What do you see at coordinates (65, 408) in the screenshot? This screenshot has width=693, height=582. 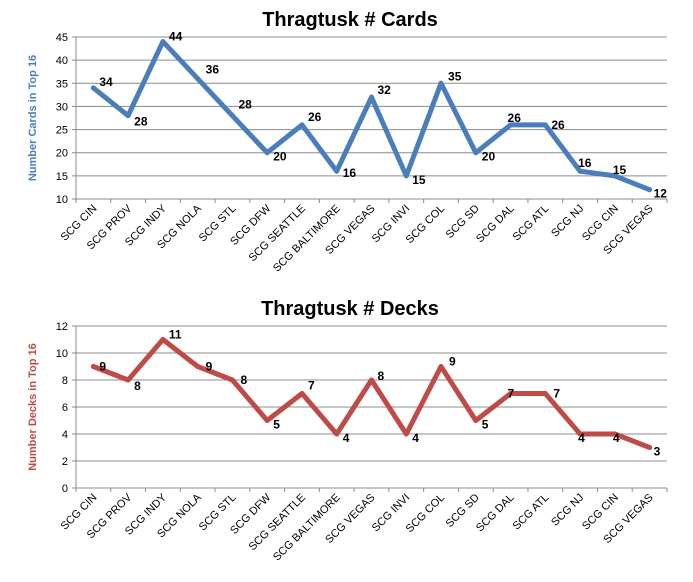 I see `y-tick-label: 6` at bounding box center [65, 408].